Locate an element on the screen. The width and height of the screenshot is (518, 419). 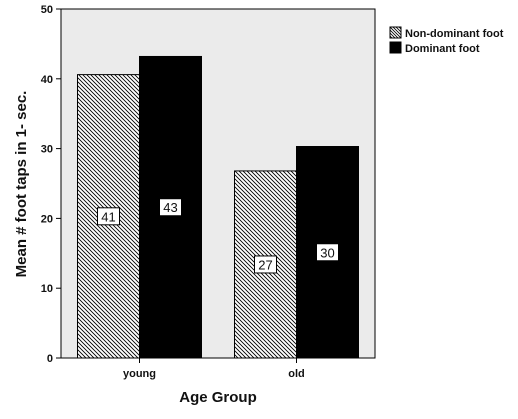
y-tick-label-40: 40 is located at coordinates (47, 80).